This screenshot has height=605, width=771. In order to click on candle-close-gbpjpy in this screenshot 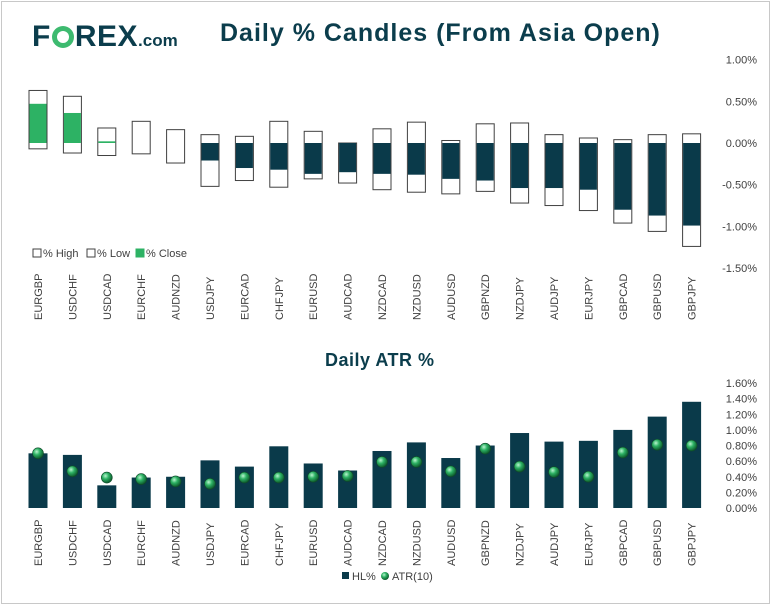, I will do `click(692, 184)`.